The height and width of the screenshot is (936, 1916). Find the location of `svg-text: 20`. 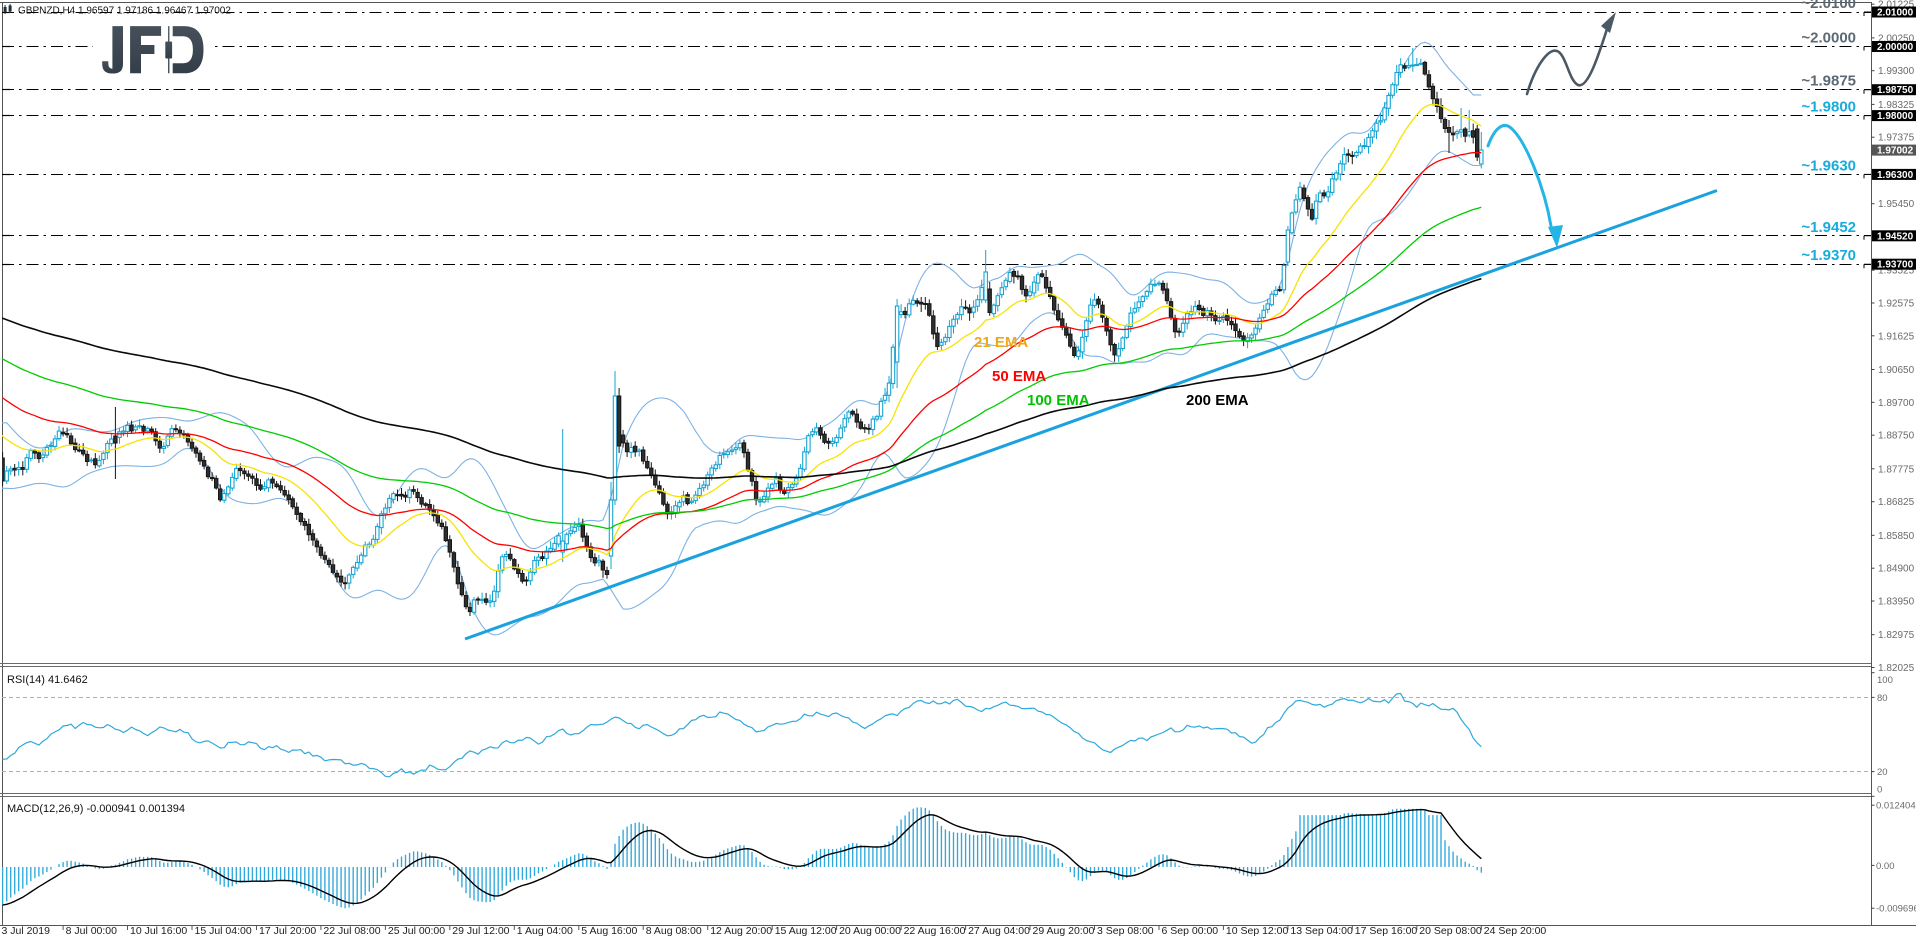

svg-text: 20 is located at coordinates (1882, 772).